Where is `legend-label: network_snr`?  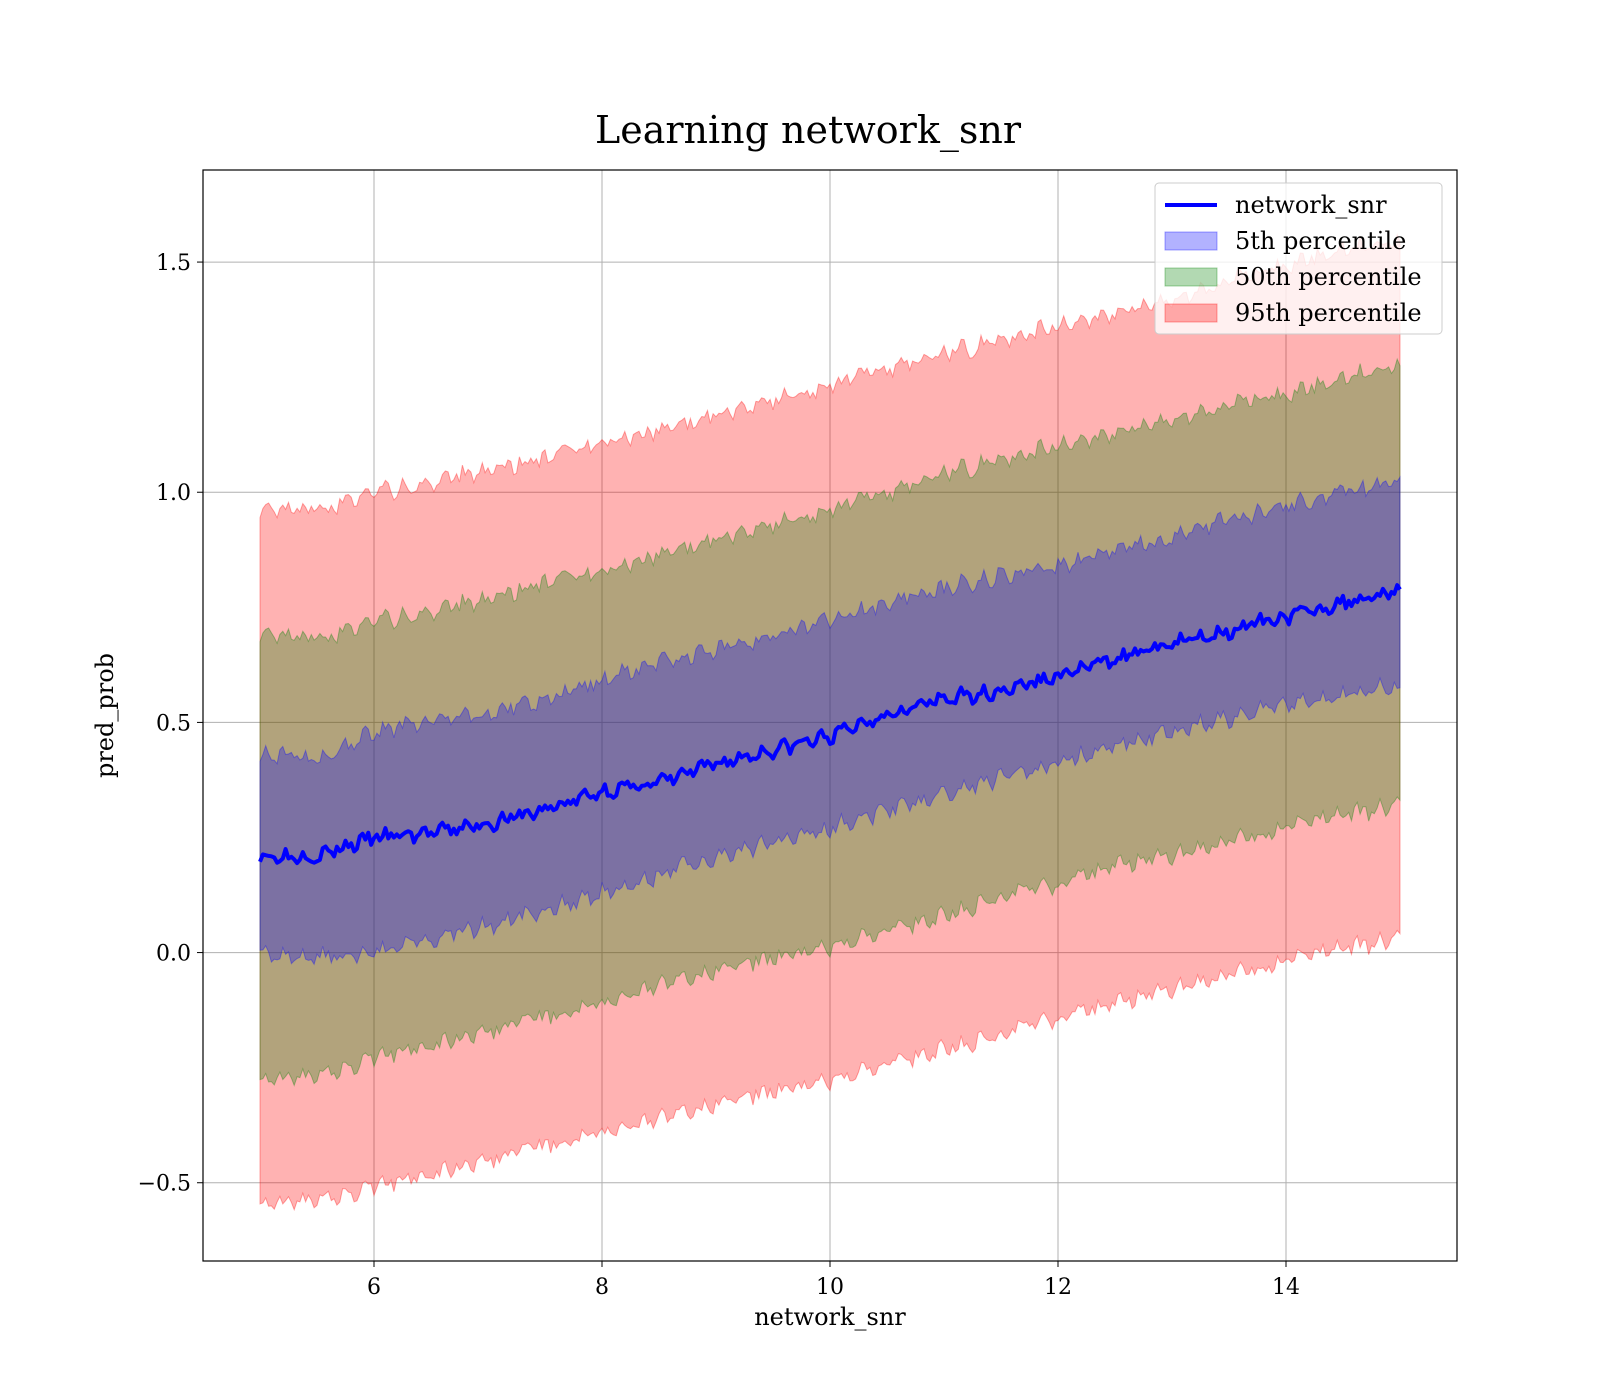 legend-label: network_snr is located at coordinates (1311, 205).